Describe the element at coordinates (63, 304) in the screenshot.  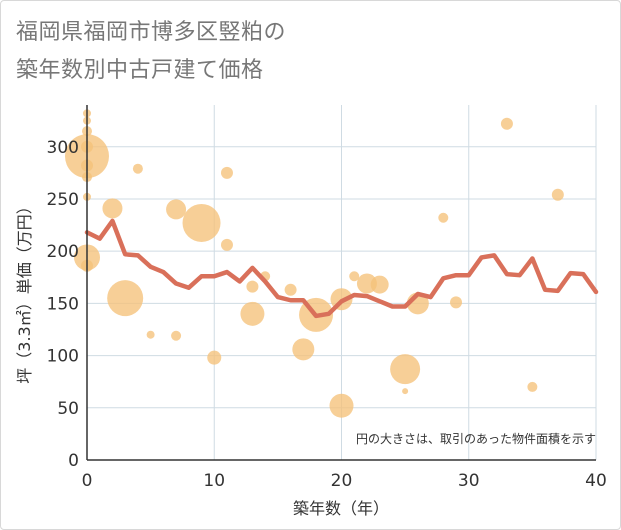
I see `y-tick-label: 150` at that location.